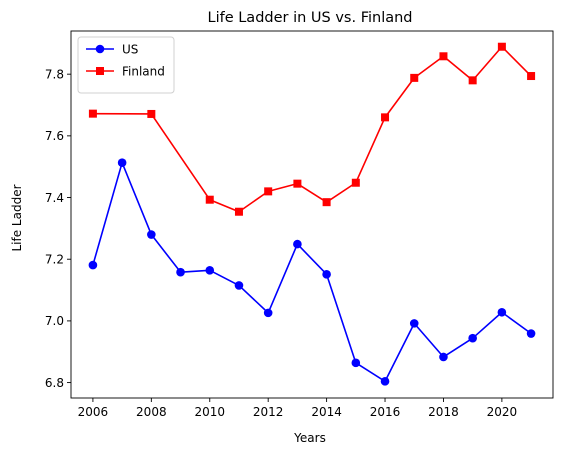 The width and height of the screenshot is (567, 455). Describe the element at coordinates (151, 412) in the screenshot. I see `x-tick-label: 2008` at that location.